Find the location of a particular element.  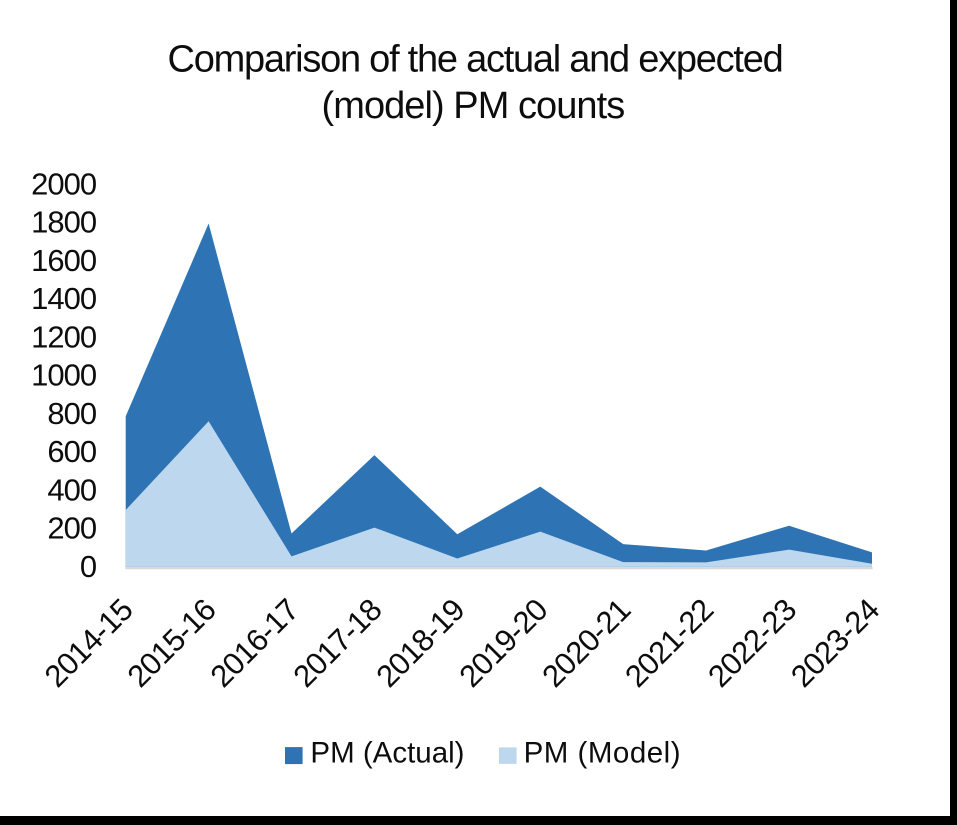

svg-text: 600 is located at coordinates (71, 451).